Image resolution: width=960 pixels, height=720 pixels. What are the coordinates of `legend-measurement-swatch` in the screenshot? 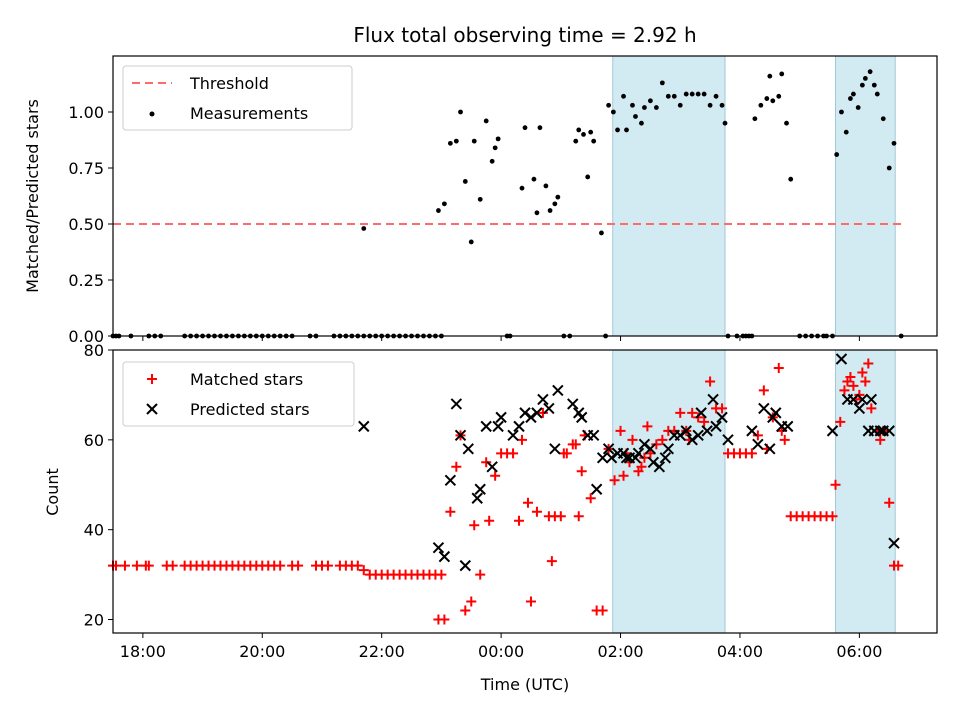 It's located at (152, 114).